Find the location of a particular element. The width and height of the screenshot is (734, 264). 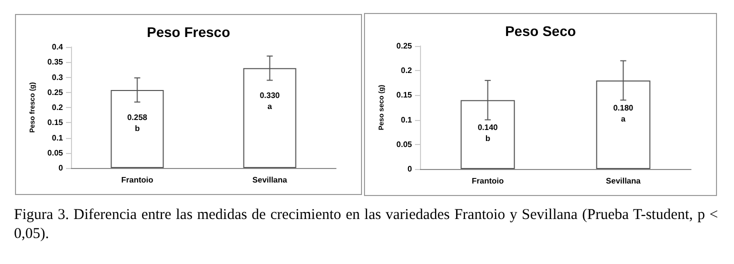

data-label: 0.258 b is located at coordinates (137, 122).